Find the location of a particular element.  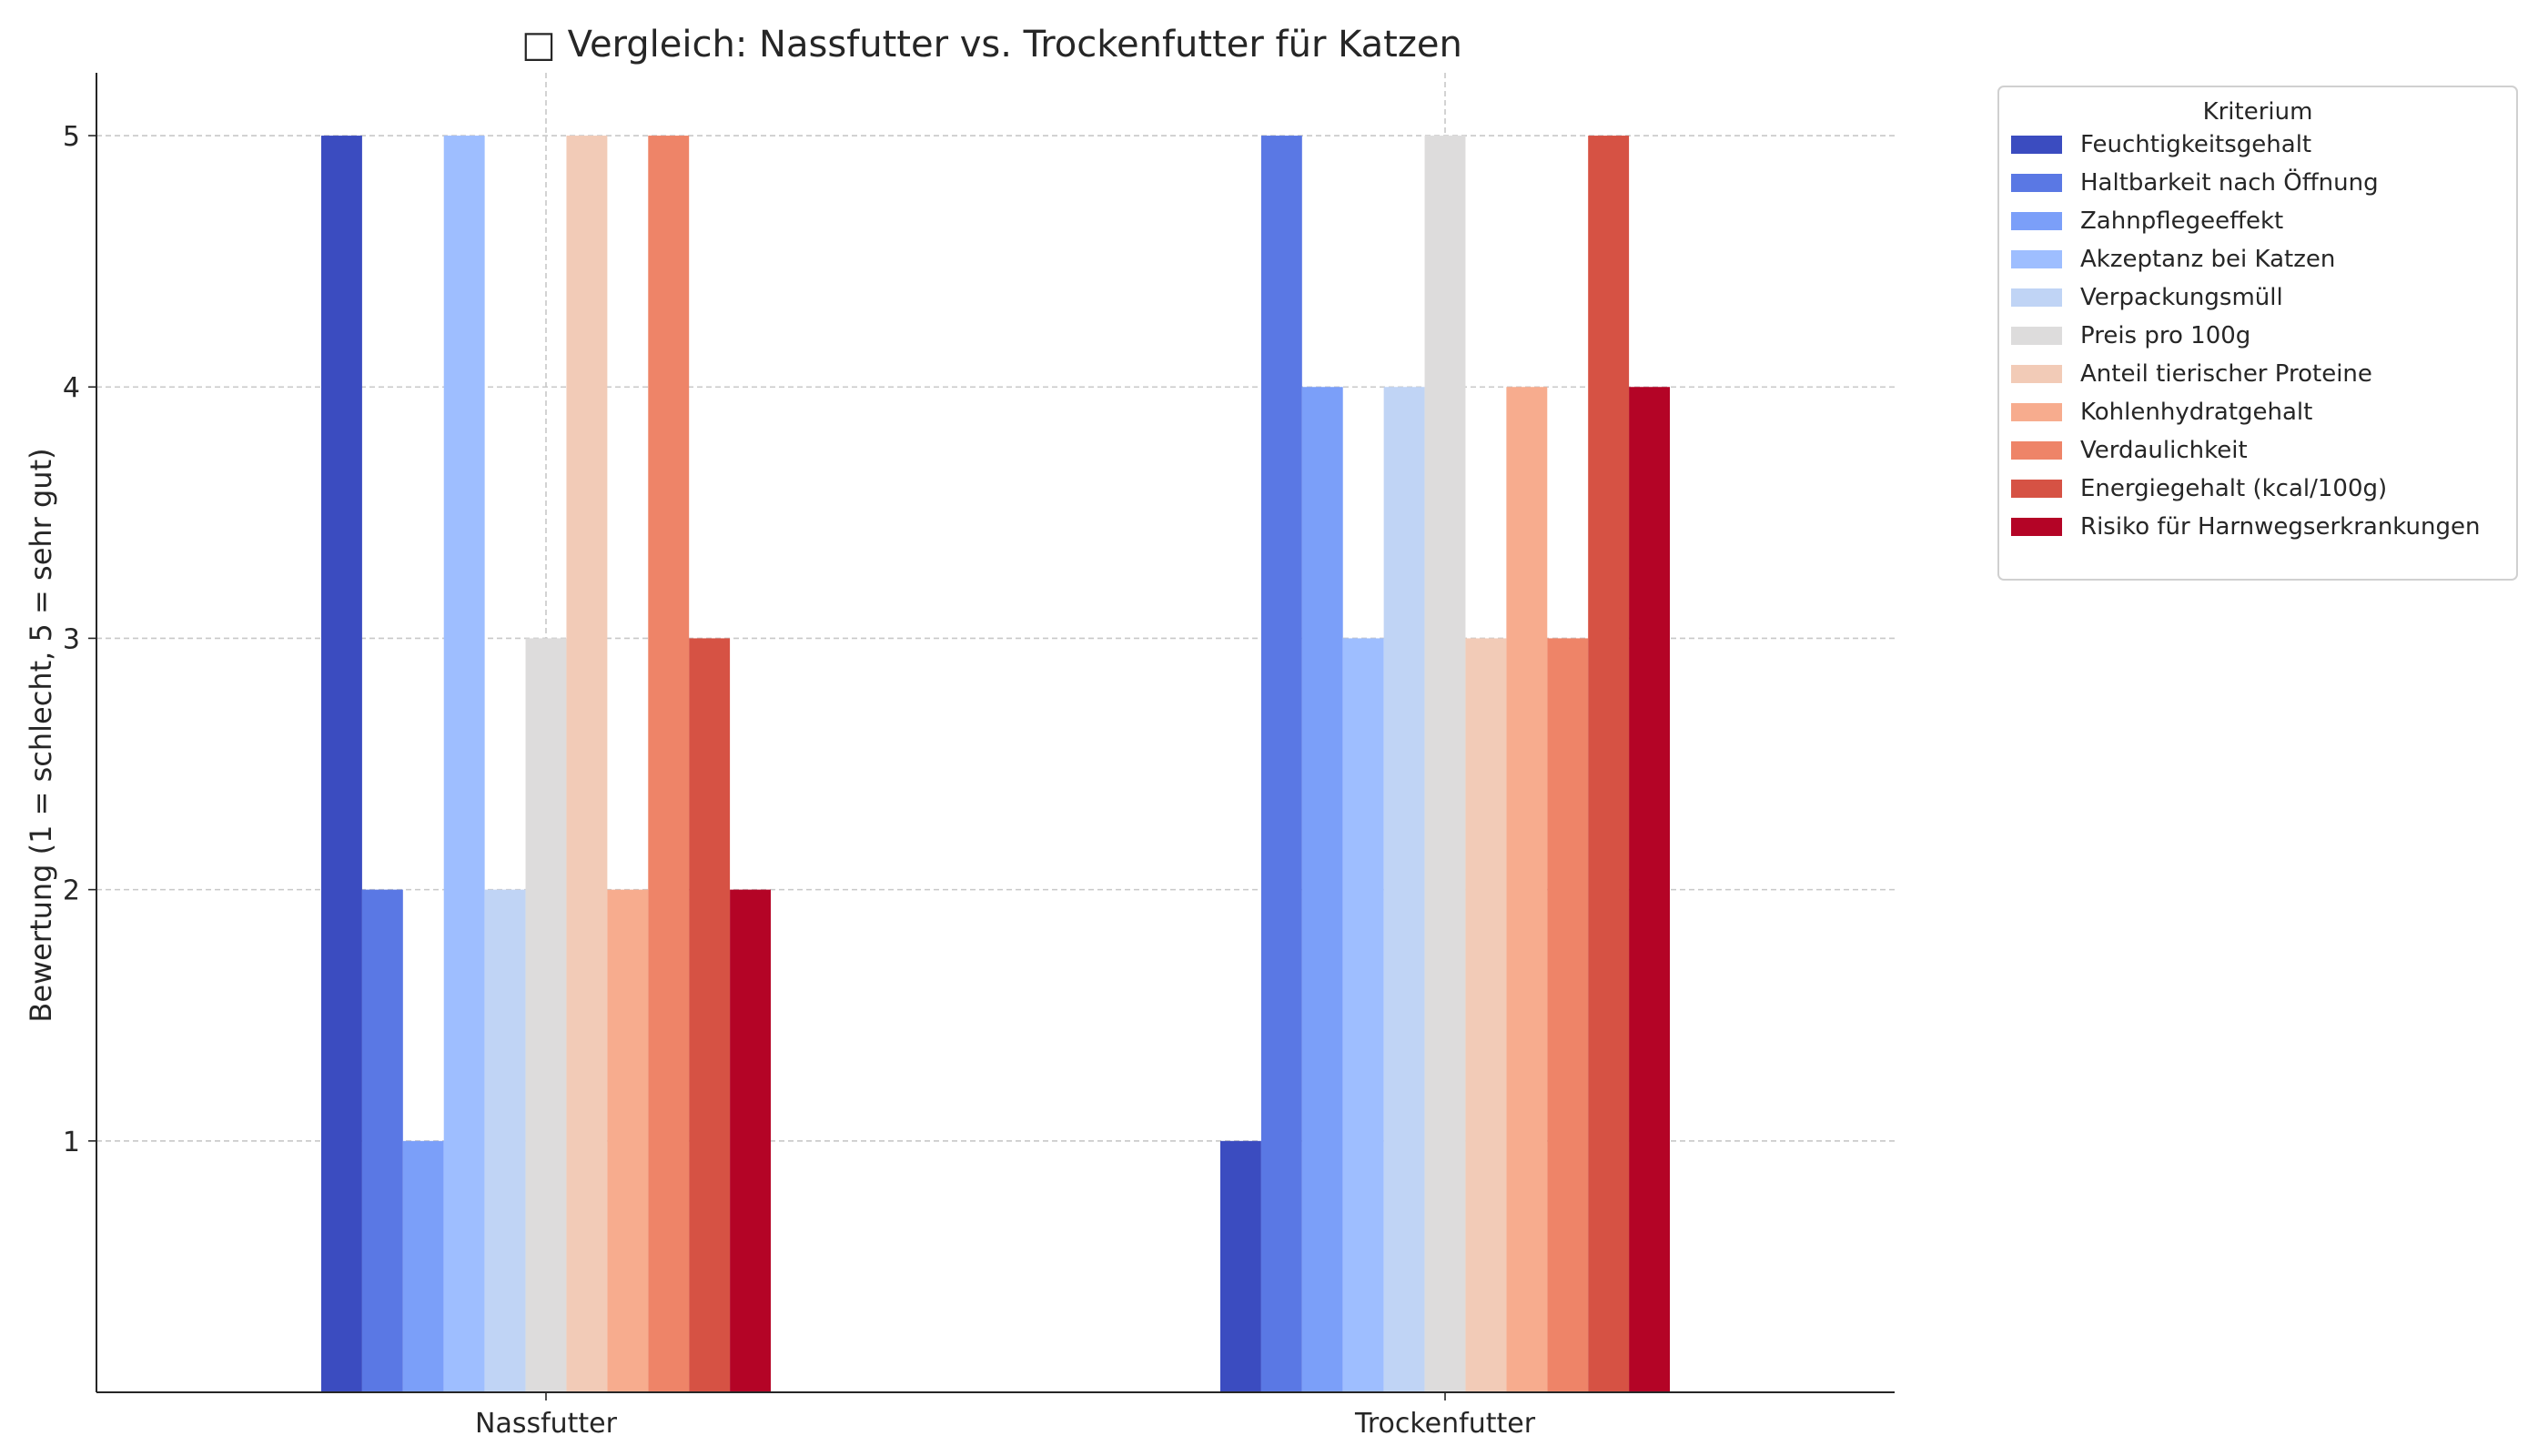

legend-label: Verpackungsmüll is located at coordinates (2182, 298).